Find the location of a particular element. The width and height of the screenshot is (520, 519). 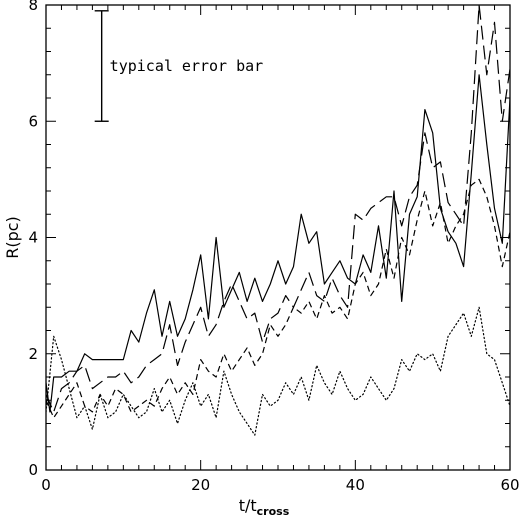

y-tick-label: 8 is located at coordinates (33, 7).